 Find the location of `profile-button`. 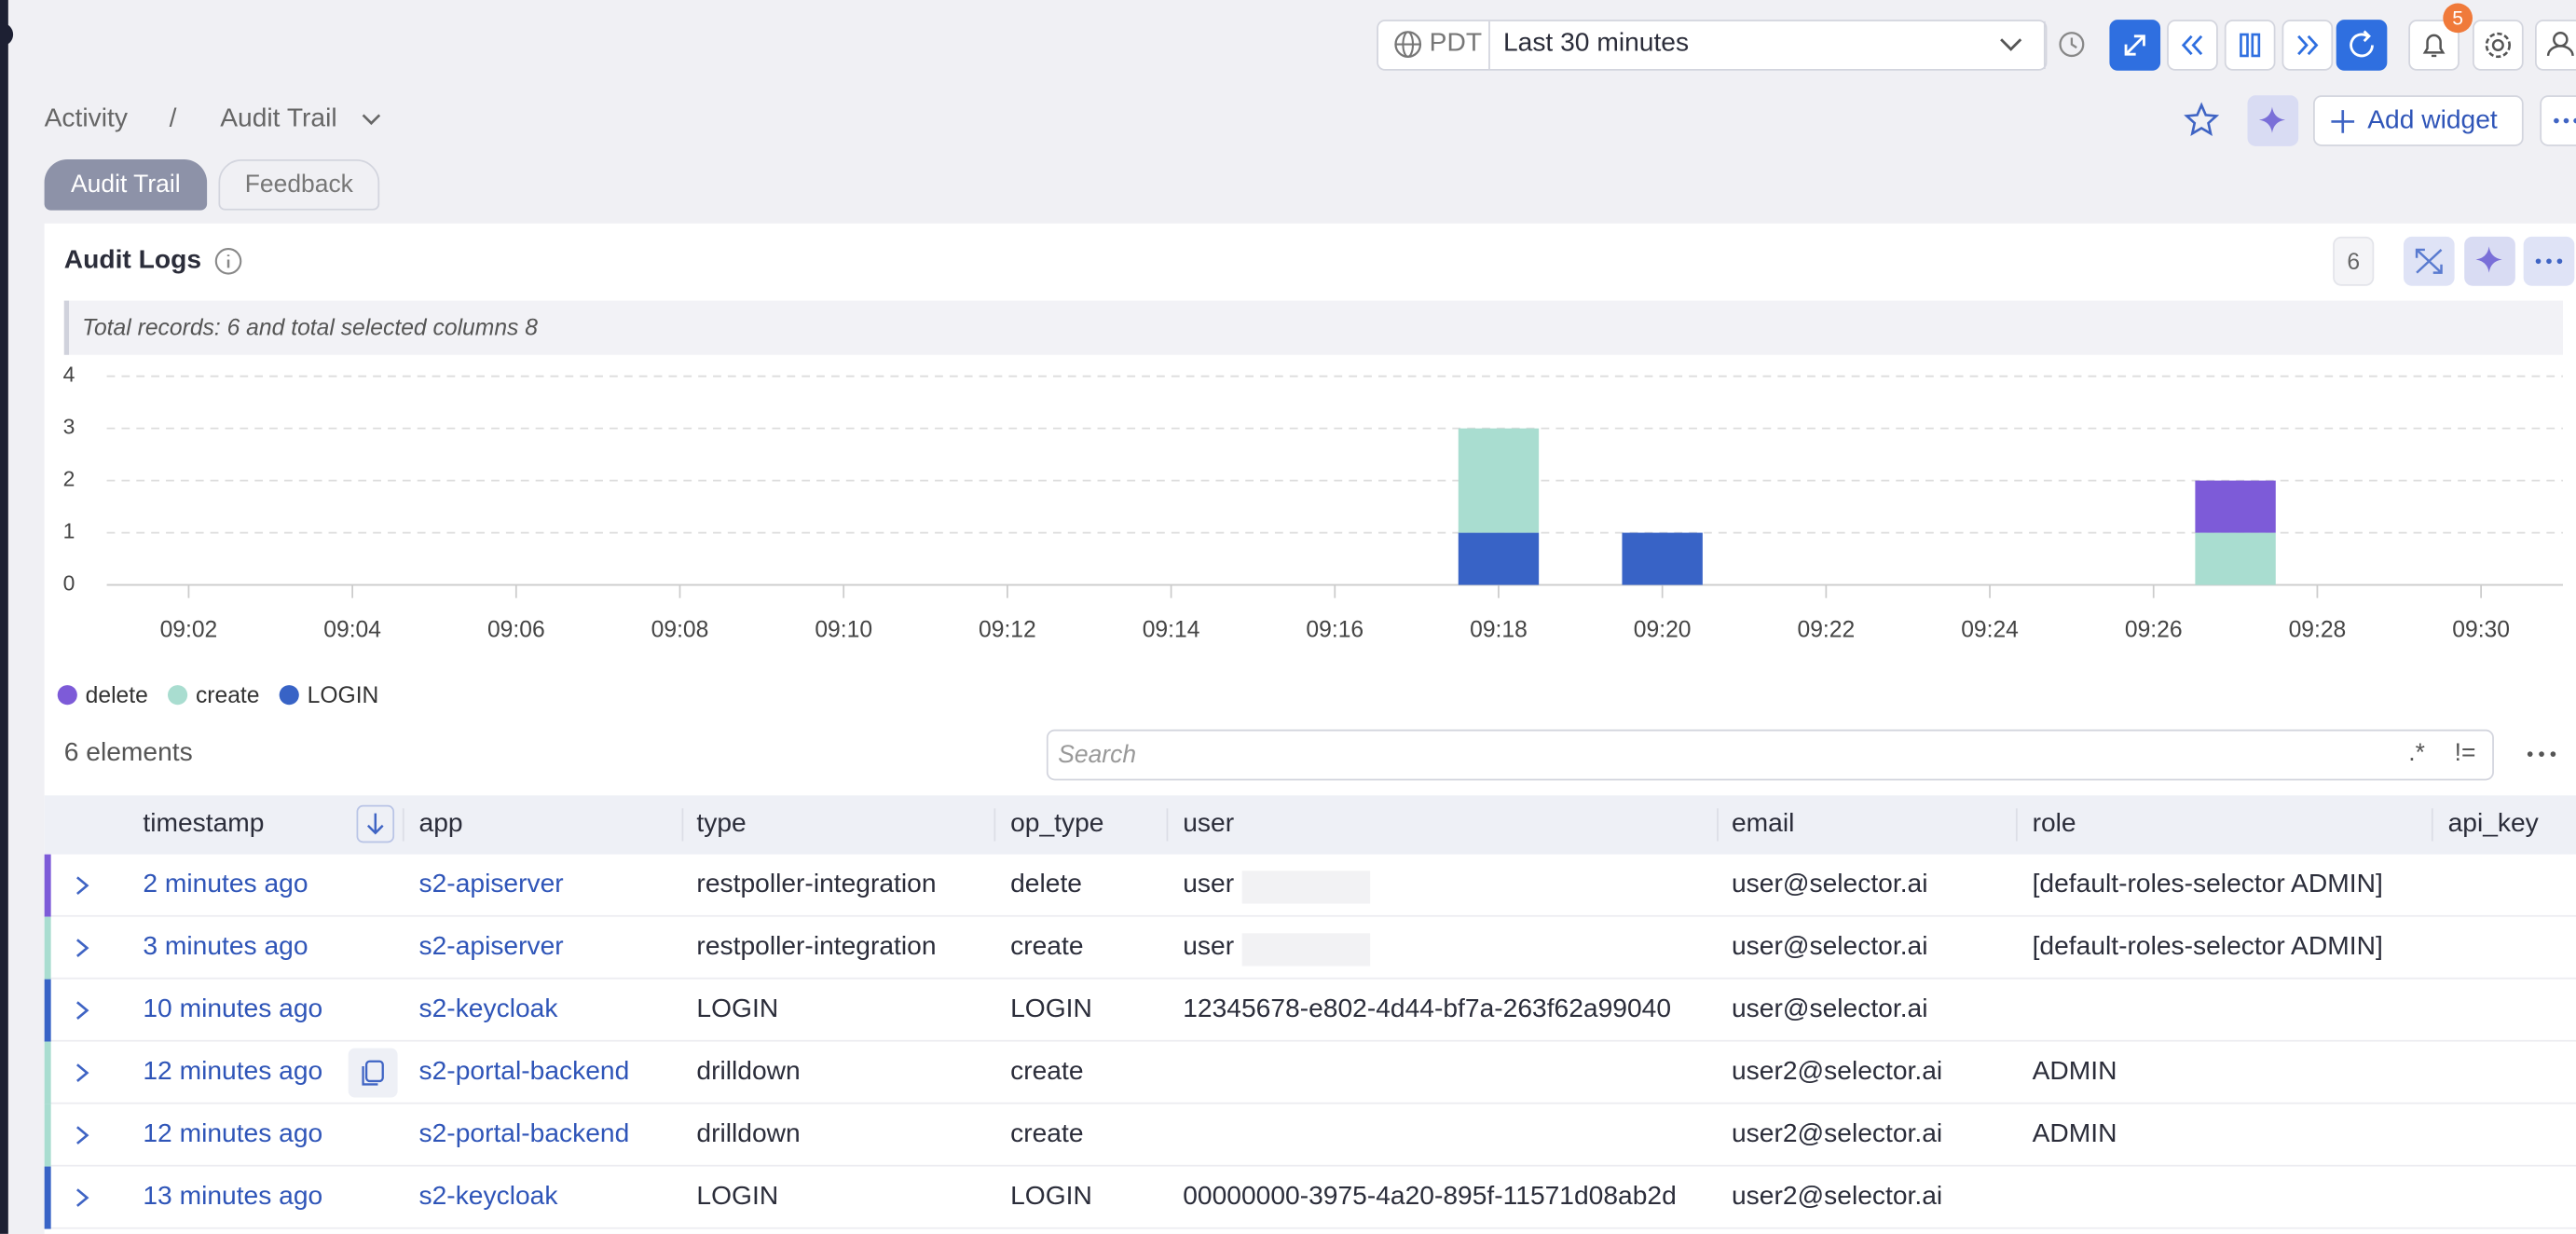

profile-button is located at coordinates (2555, 45).